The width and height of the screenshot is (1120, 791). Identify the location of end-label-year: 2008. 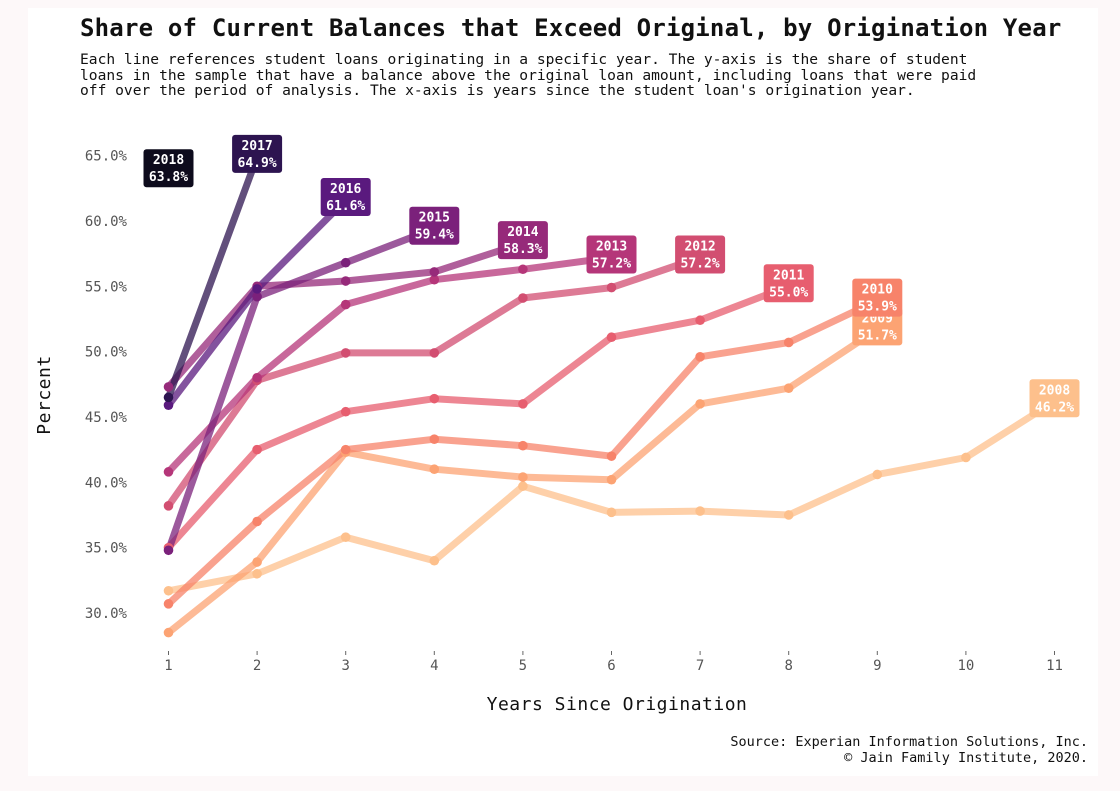
(1054, 390).